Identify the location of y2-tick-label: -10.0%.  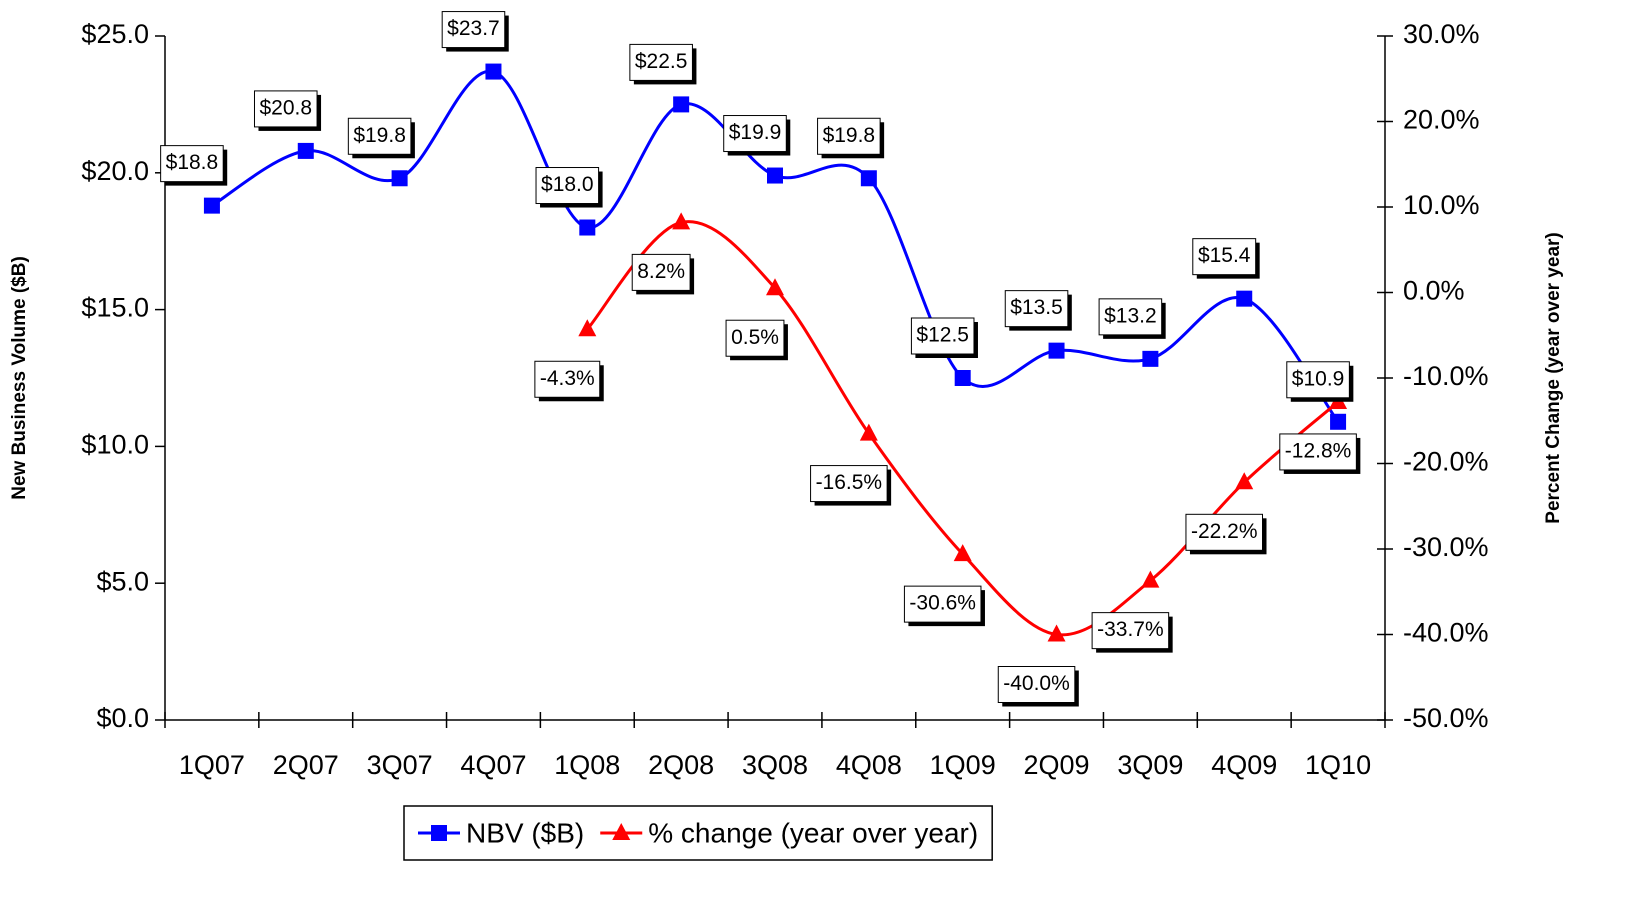
(1446, 376).